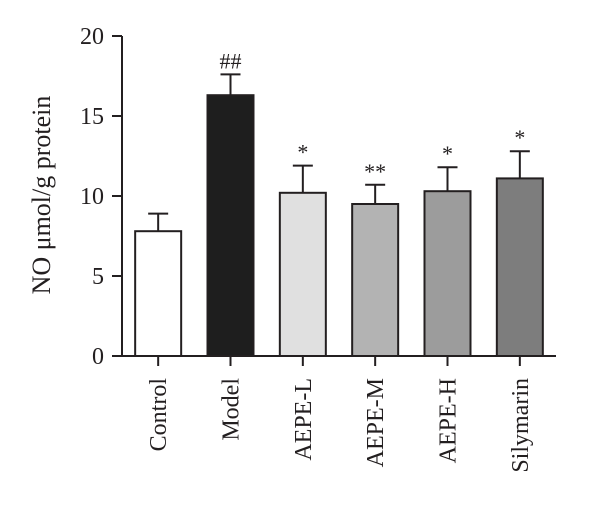 This screenshot has height=525, width=600. I want to click on bar-aepe-m, so click(375, 280).